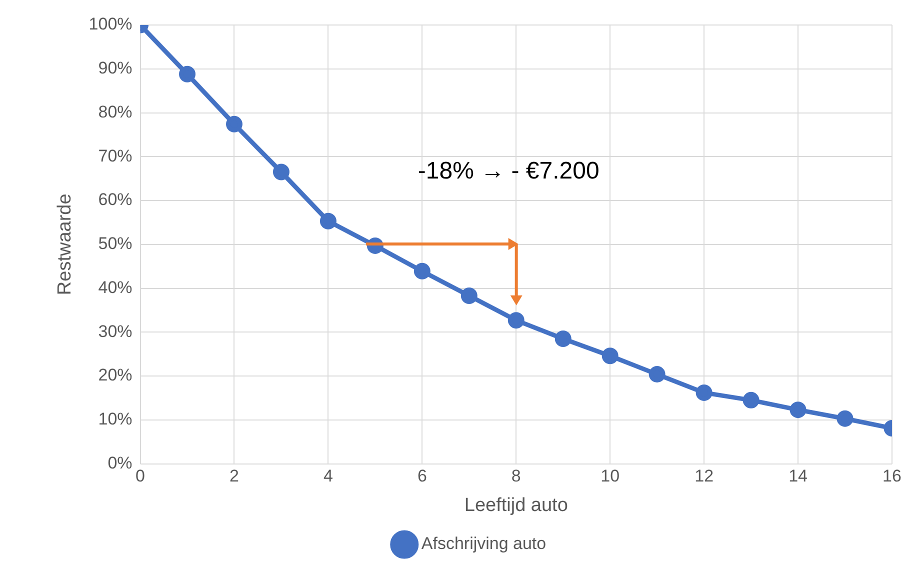 The height and width of the screenshot is (573, 907). Describe the element at coordinates (798, 476) in the screenshot. I see `x-tick-label: 14` at that location.